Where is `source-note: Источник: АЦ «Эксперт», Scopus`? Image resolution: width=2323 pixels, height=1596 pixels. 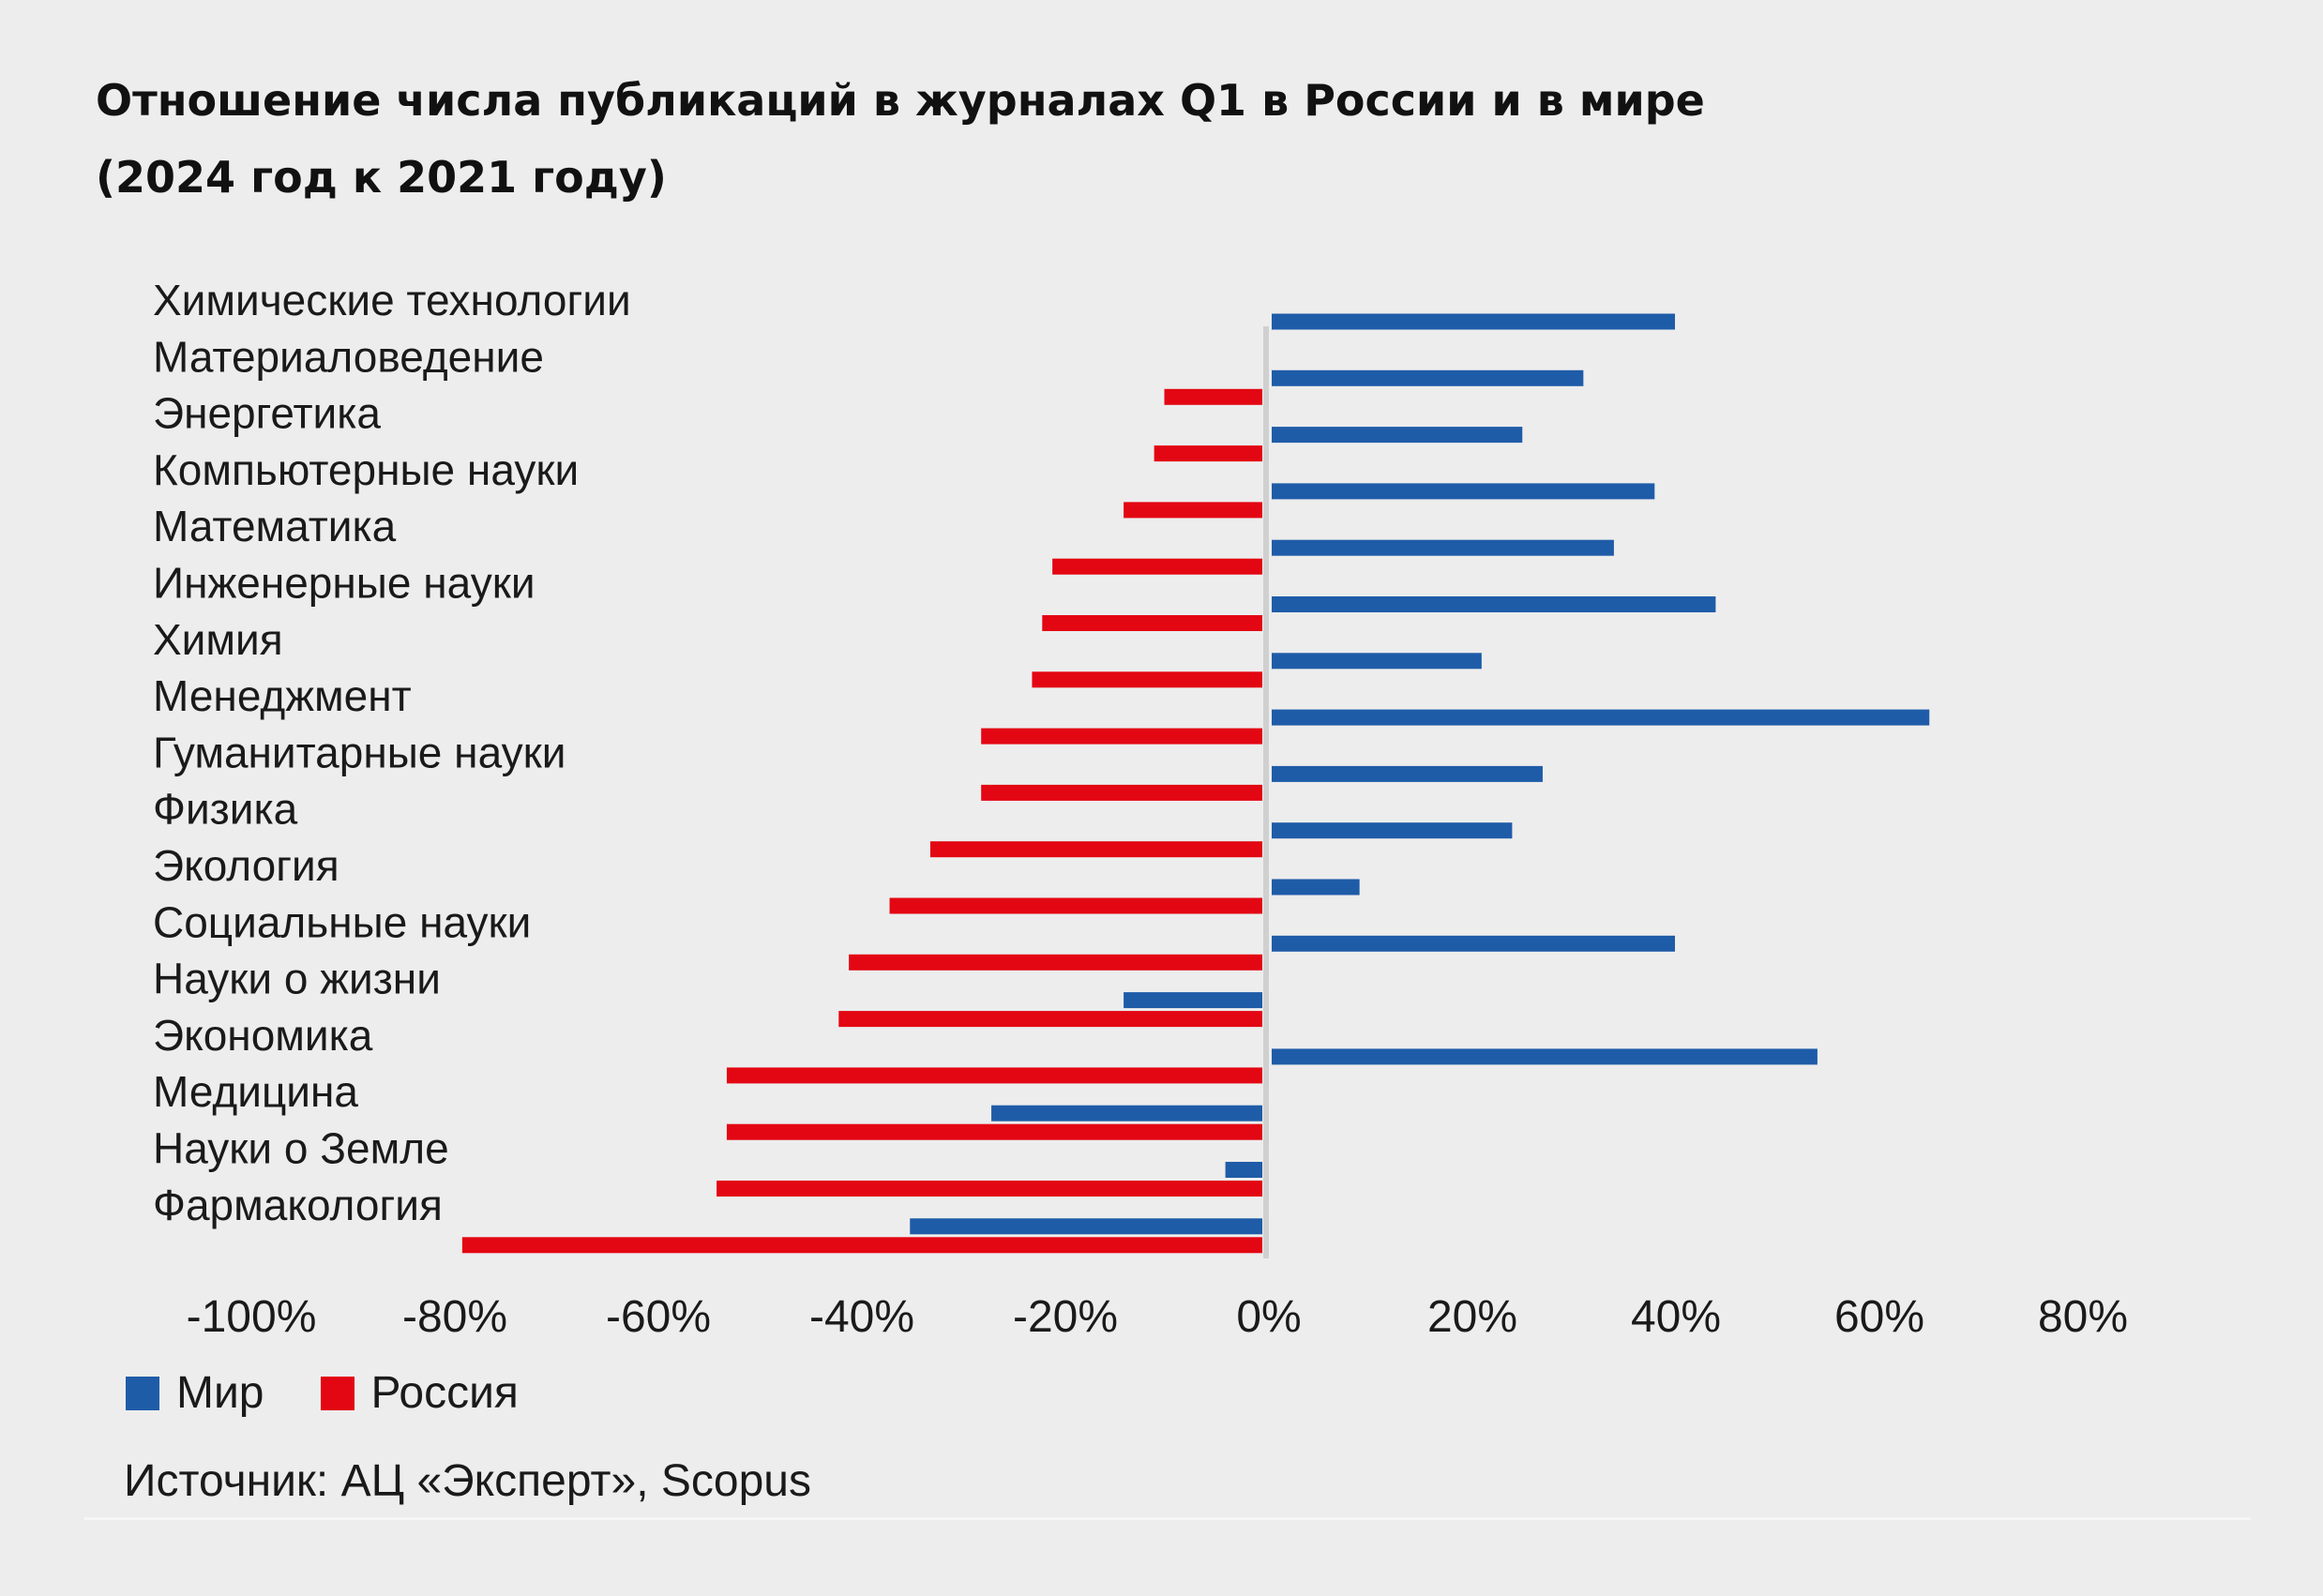
source-note: Источник: АЦ «Эксперт», Scopus is located at coordinates (467, 1481).